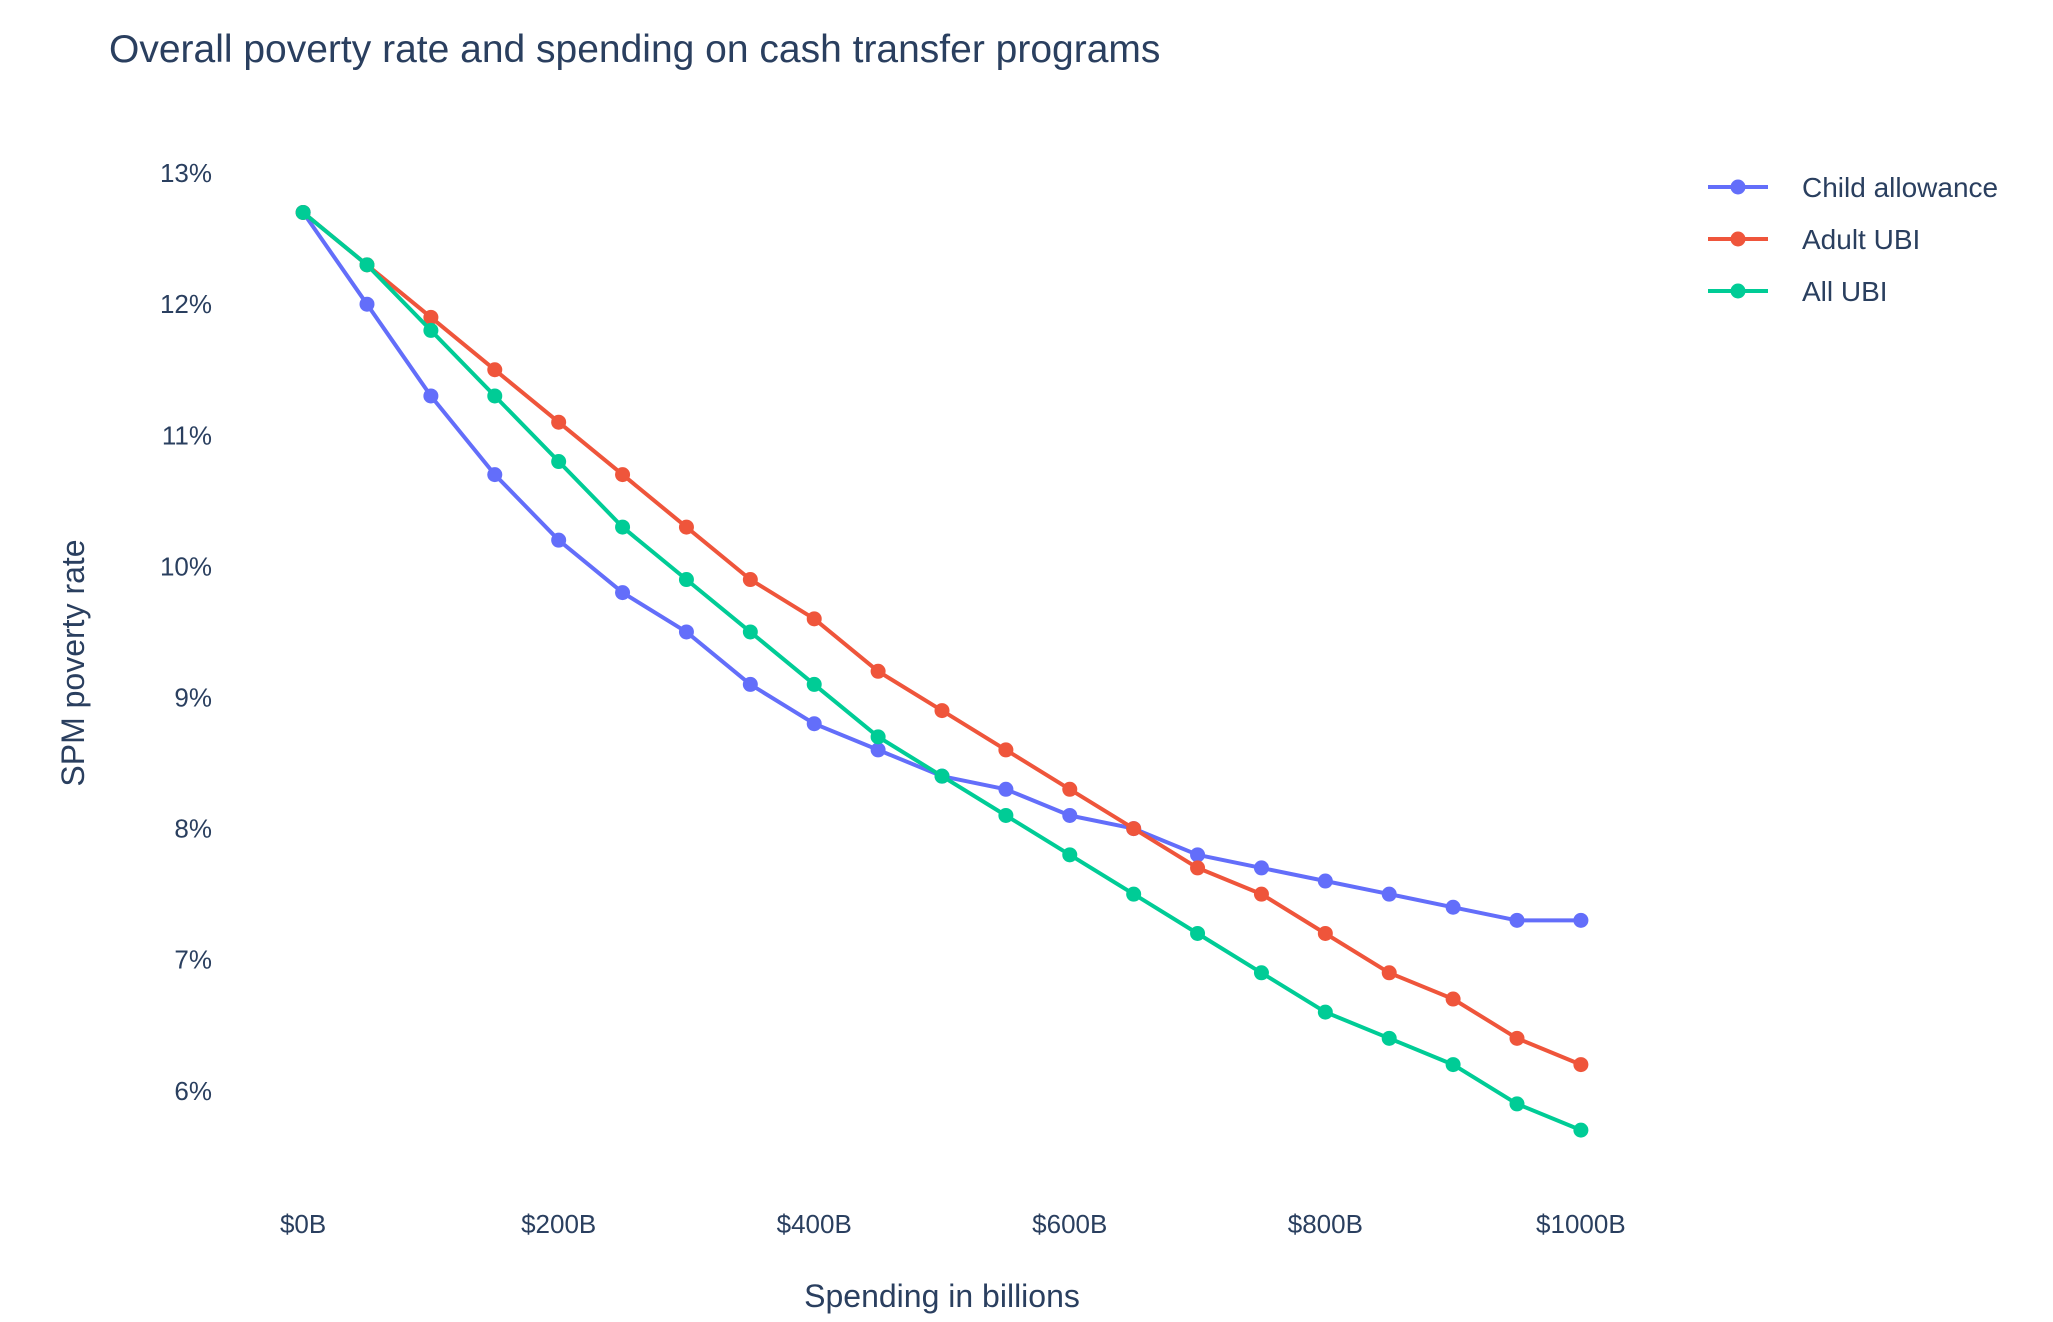  Describe the element at coordinates (186, 304) in the screenshot. I see `y-tick-label: 12%` at that location.